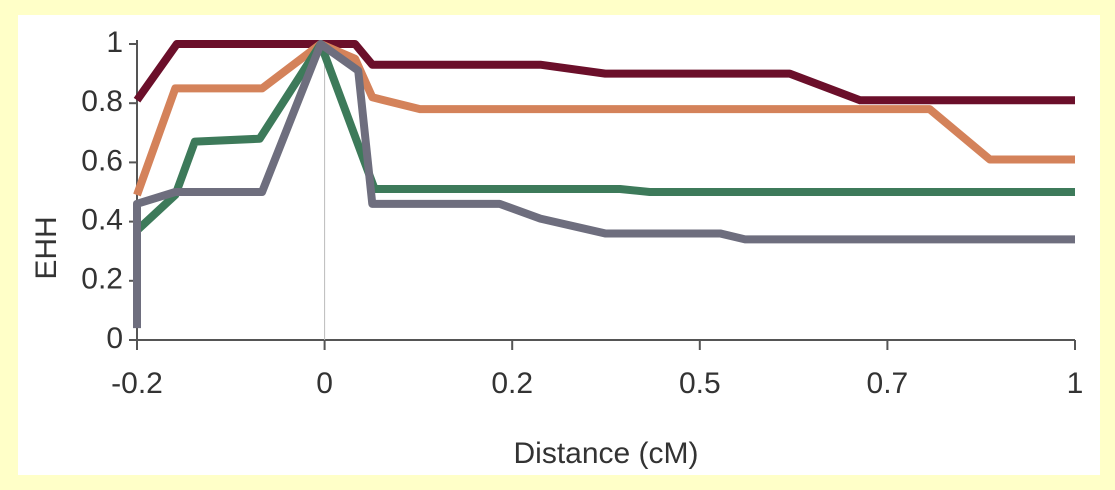 The width and height of the screenshot is (1115, 490). I want to click on x-tick-label: 1, so click(1075, 383).